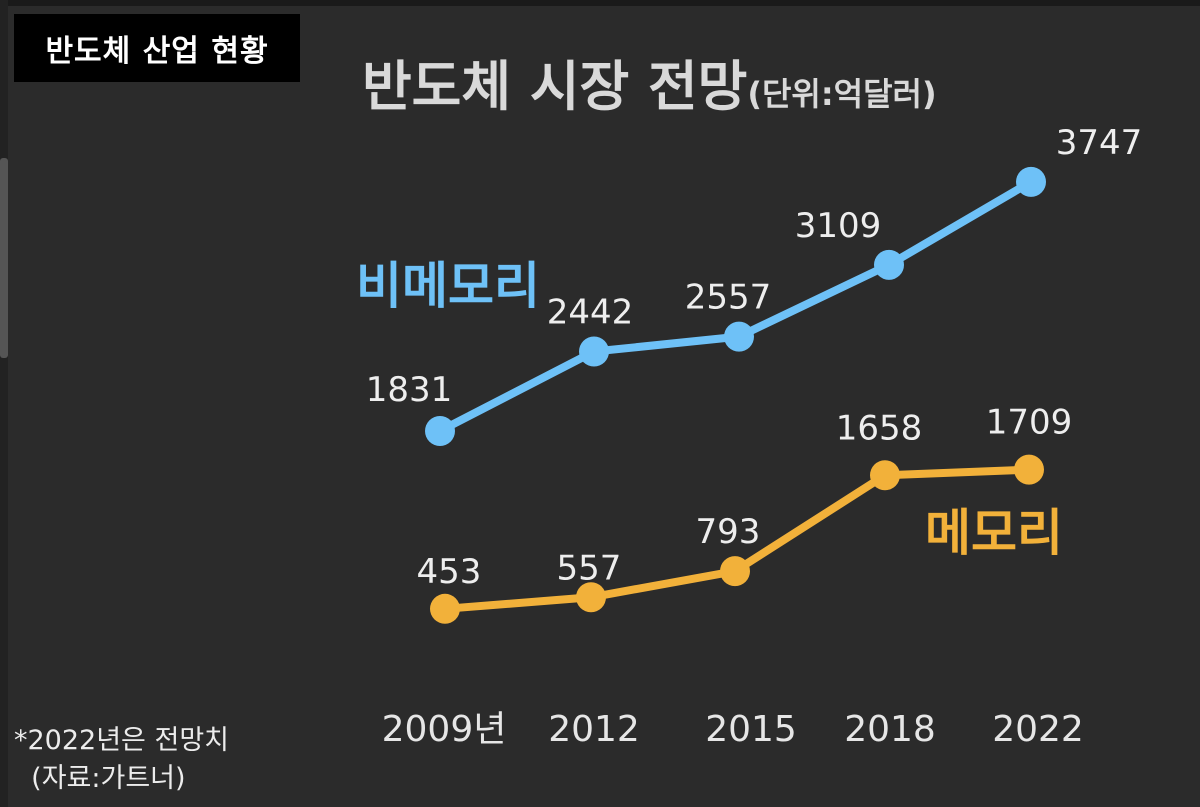 This screenshot has height=807, width=1200. Describe the element at coordinates (890, 729) in the screenshot. I see `x-tick-label: 2018` at that location.